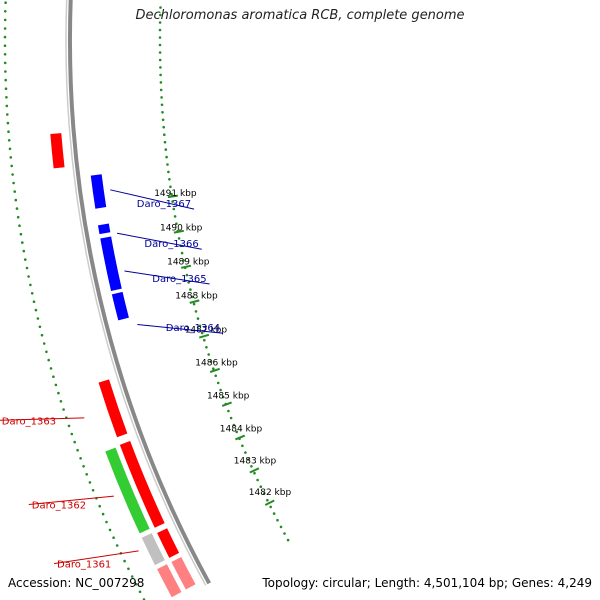 This screenshot has width=600, height=600. Describe the element at coordinates (179, 279) in the screenshot. I see `gene-label: Daro_1365` at that location.